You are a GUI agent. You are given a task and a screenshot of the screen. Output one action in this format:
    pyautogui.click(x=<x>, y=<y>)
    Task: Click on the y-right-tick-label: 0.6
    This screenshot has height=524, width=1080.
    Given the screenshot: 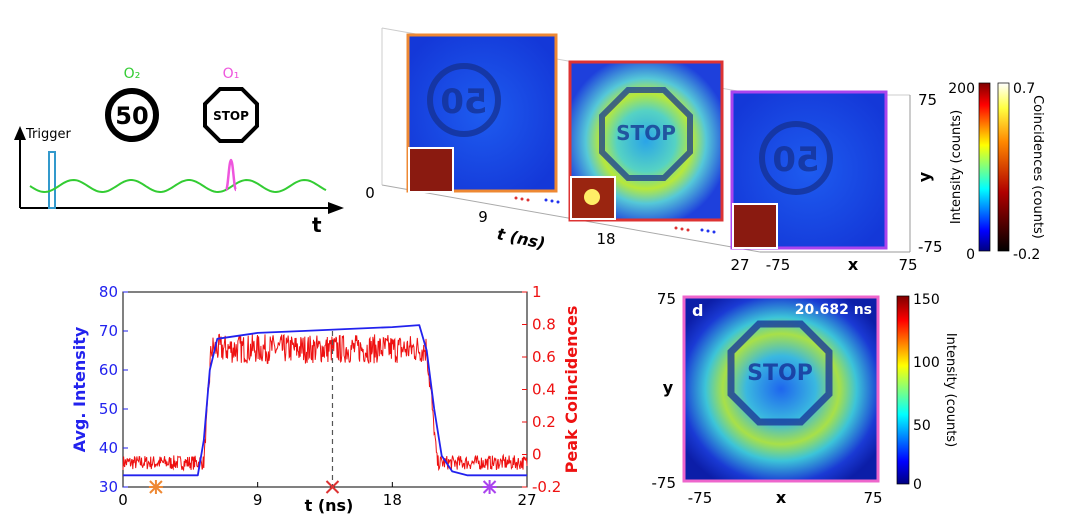 What is the action you would take?
    pyautogui.click(x=544, y=357)
    